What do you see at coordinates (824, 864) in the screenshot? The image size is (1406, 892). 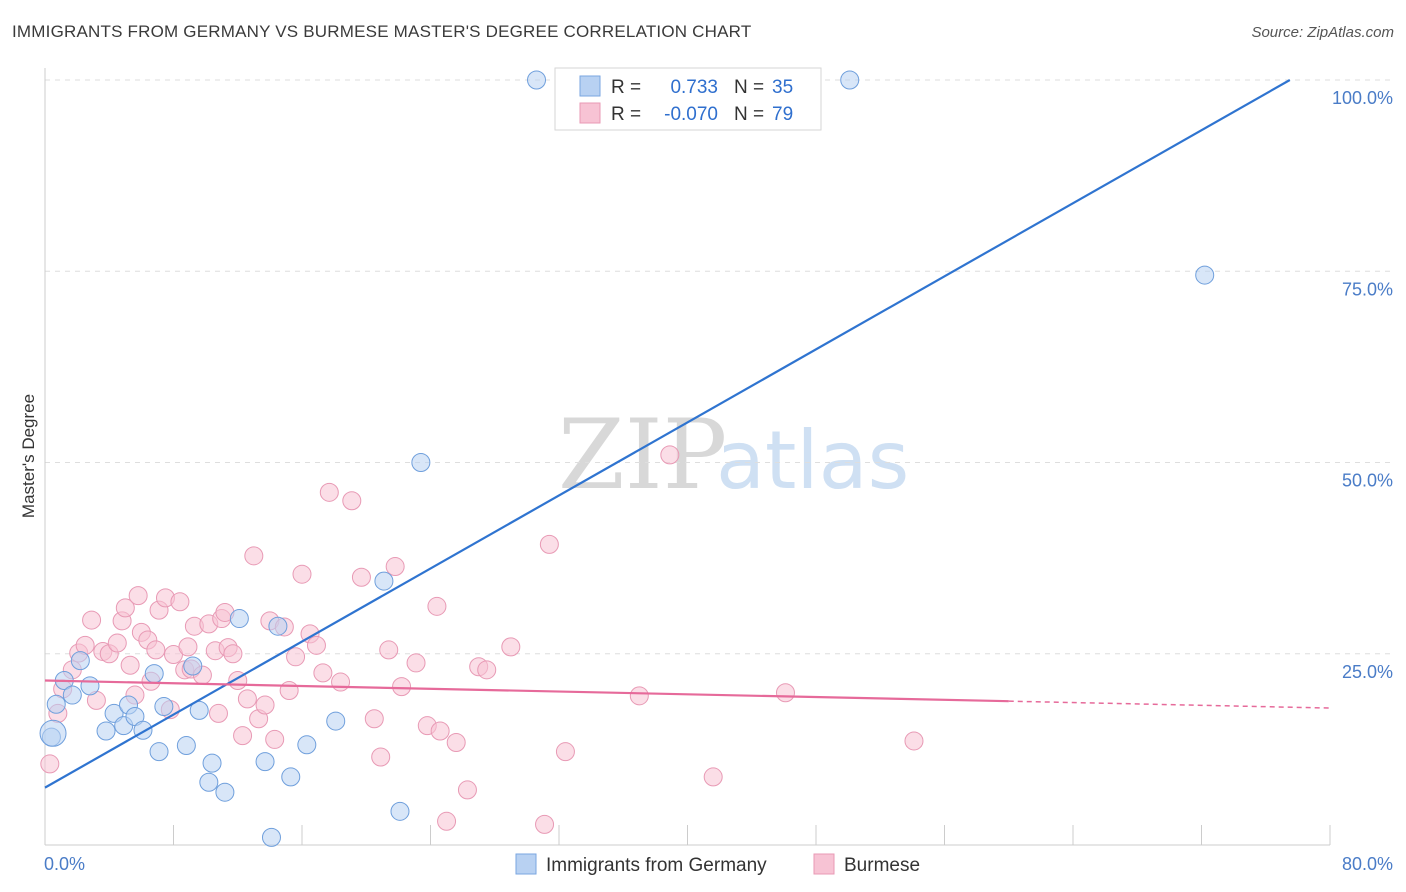 I see `bottom-legend-swatch-burmese` at bounding box center [824, 864].